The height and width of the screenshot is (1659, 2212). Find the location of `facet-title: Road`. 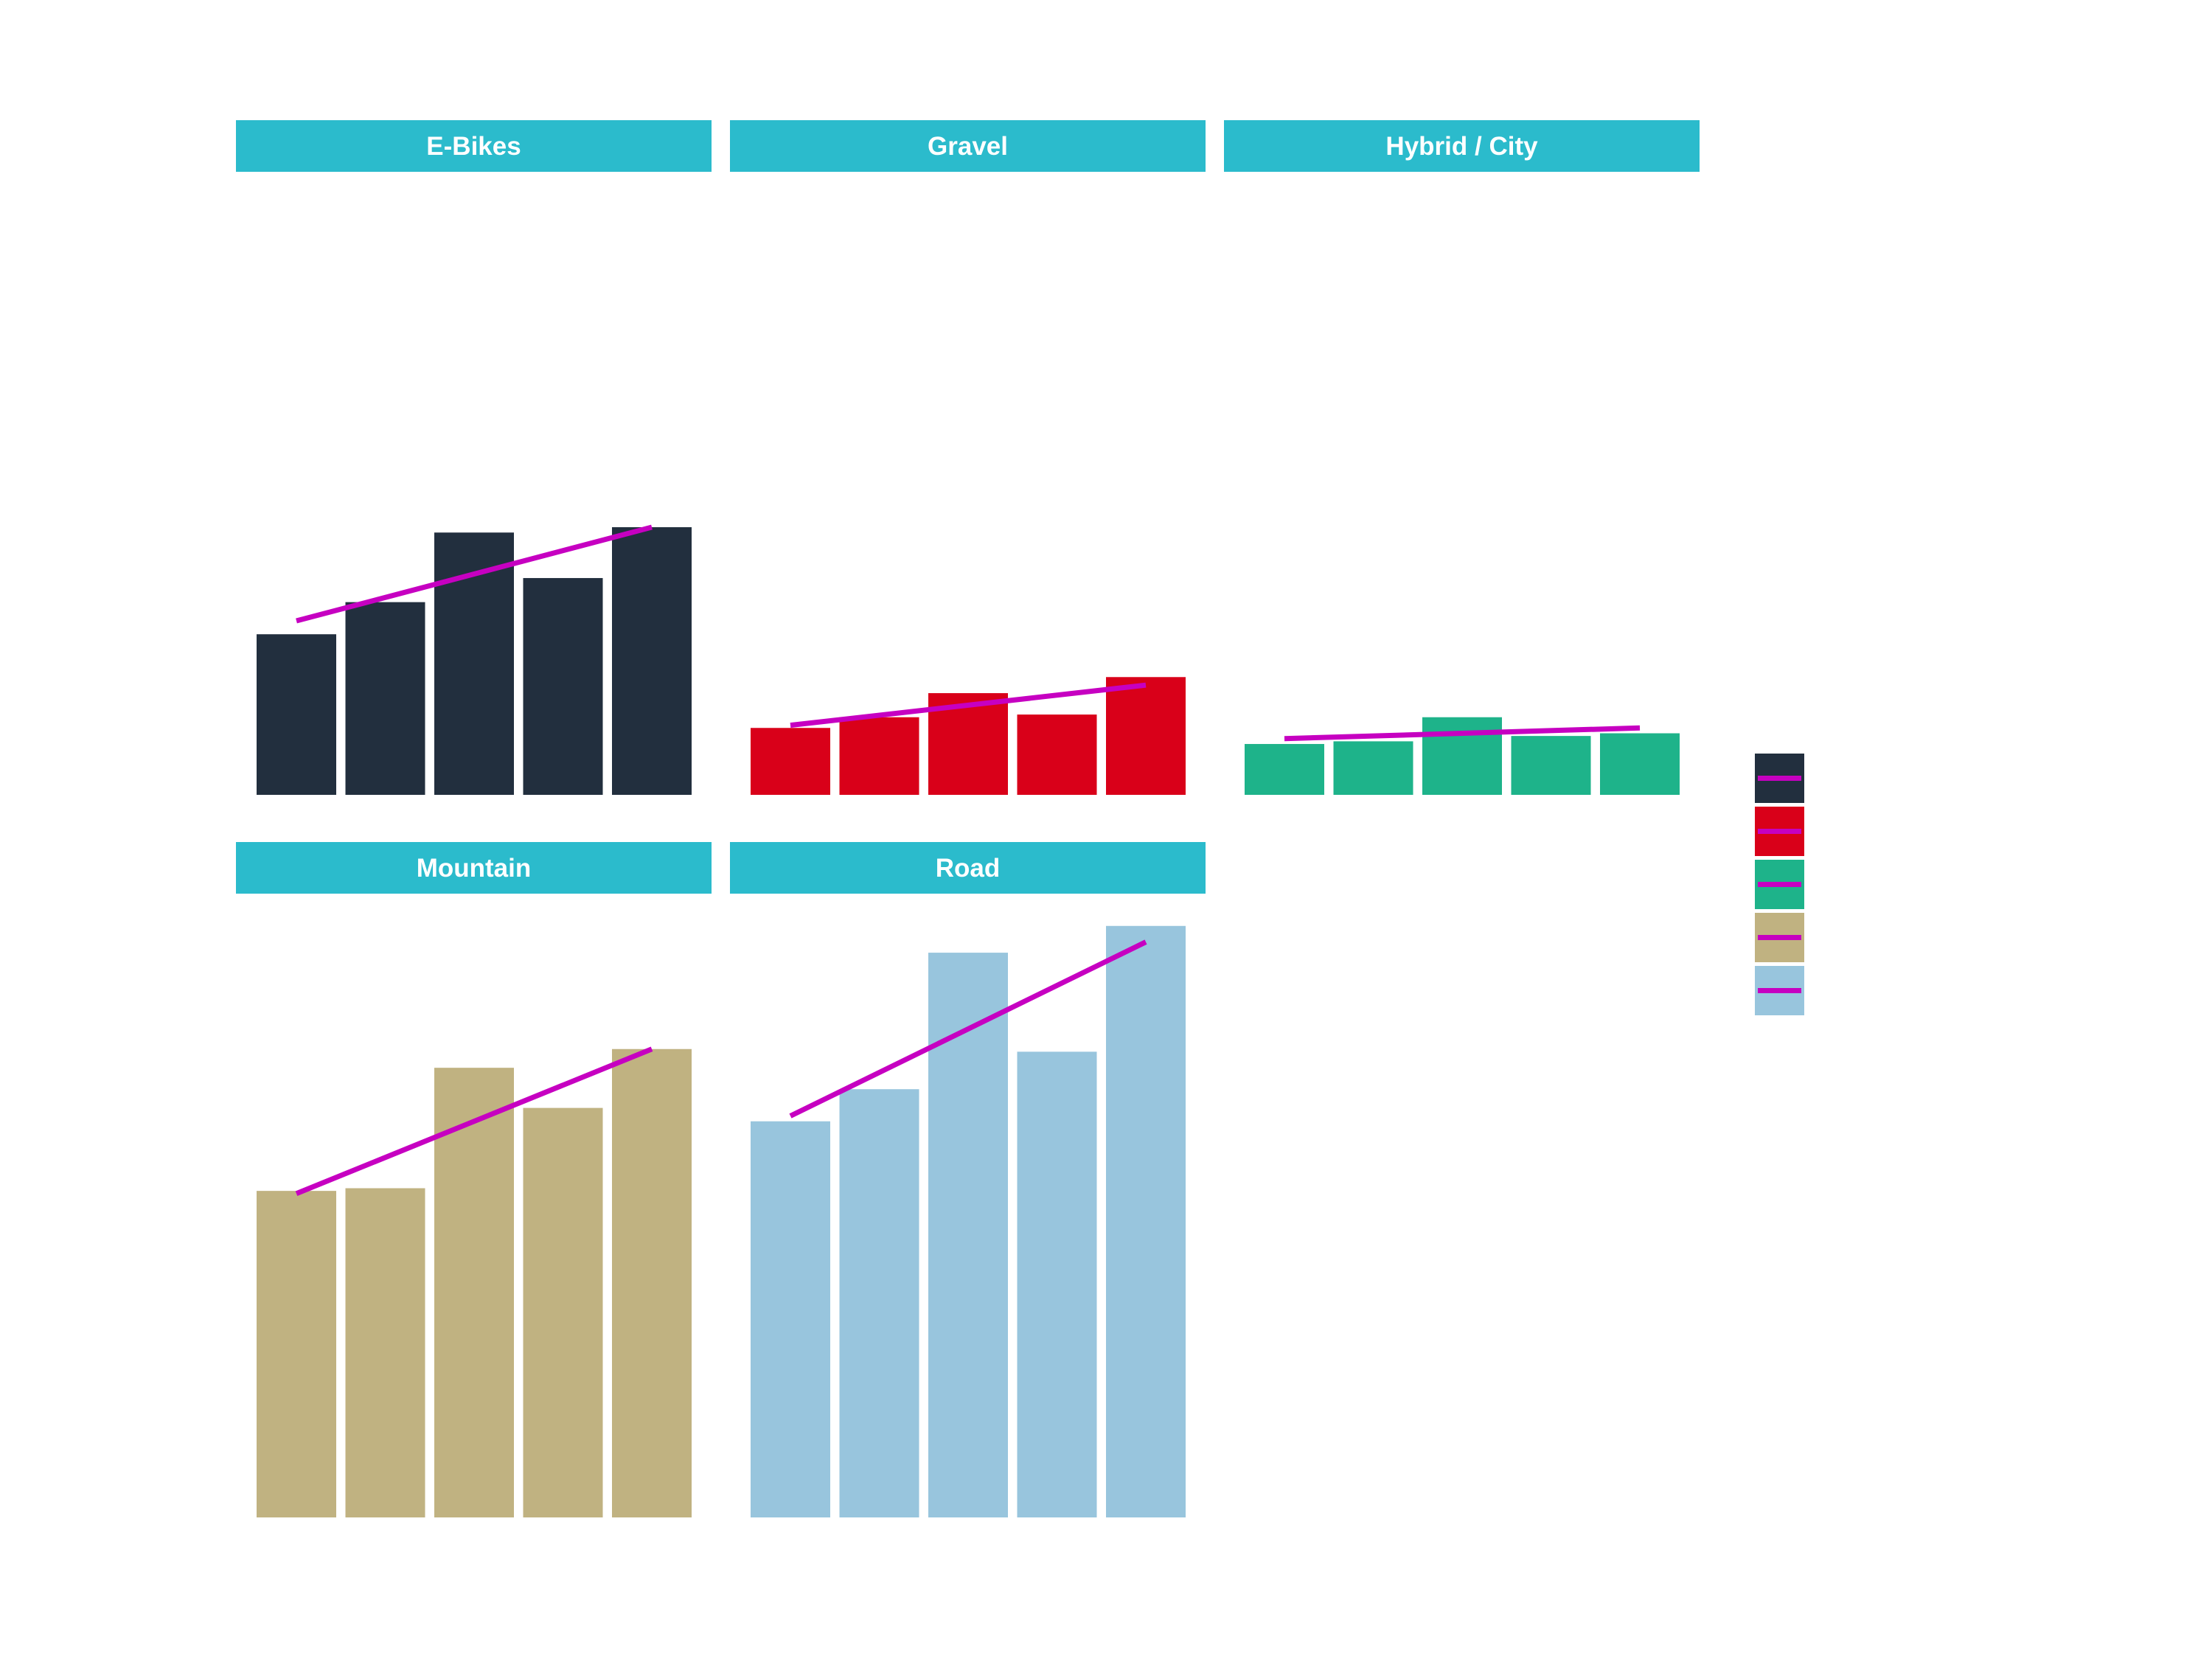

facet-title: Road is located at coordinates (968, 868).